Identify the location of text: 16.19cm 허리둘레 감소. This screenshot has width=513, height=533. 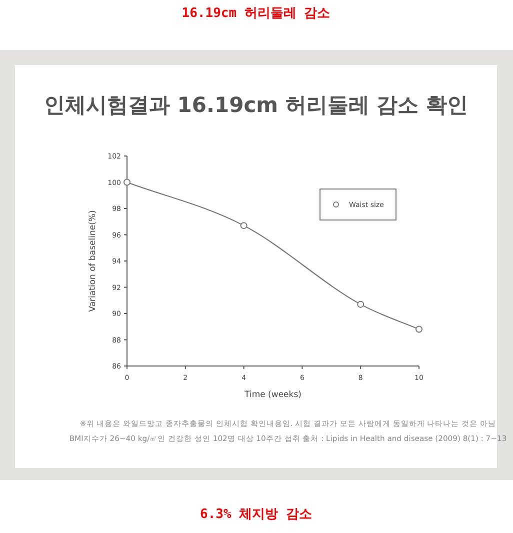
(256, 13).